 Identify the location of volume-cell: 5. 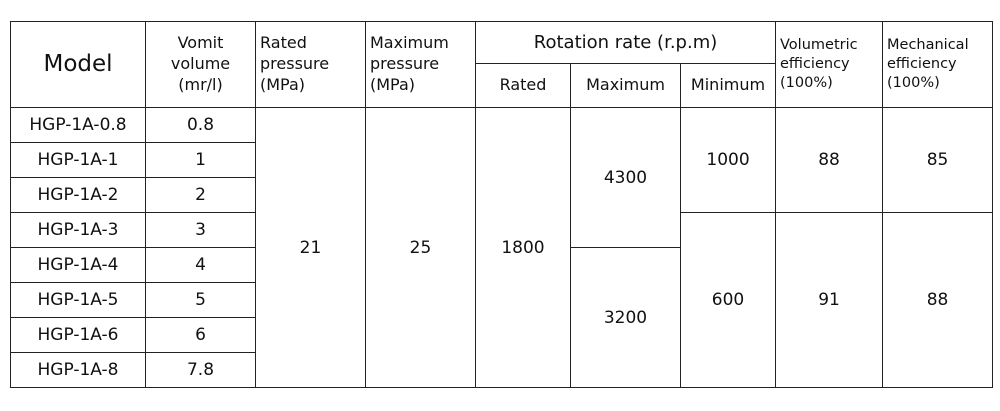
(200, 300).